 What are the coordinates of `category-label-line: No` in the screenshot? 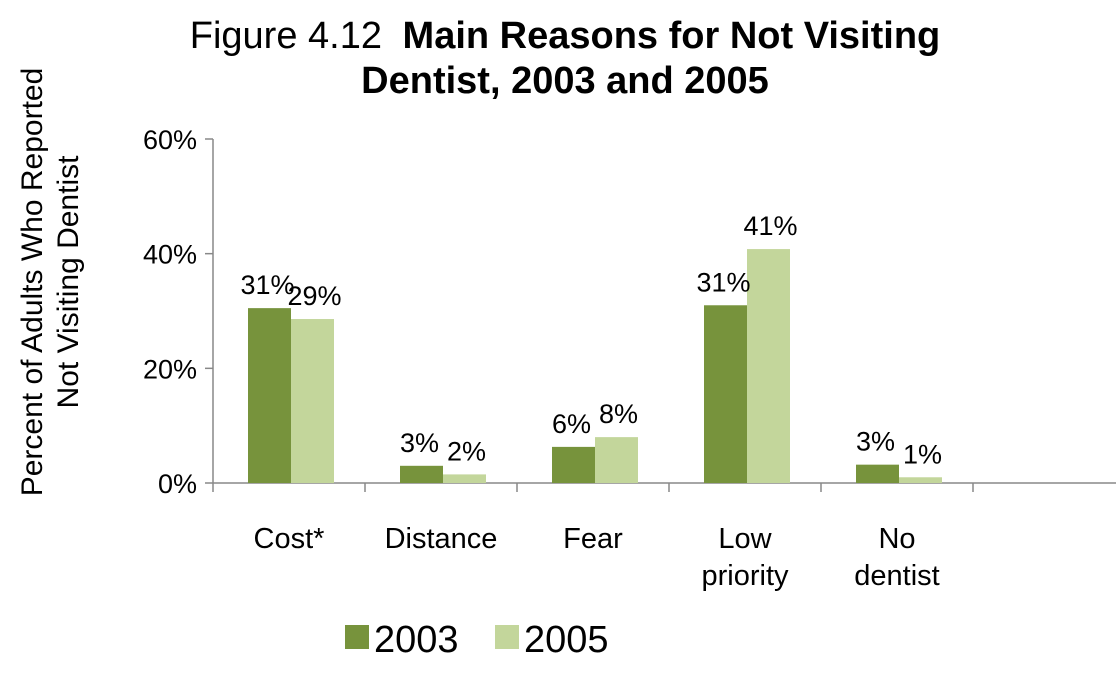 It's located at (896, 539).